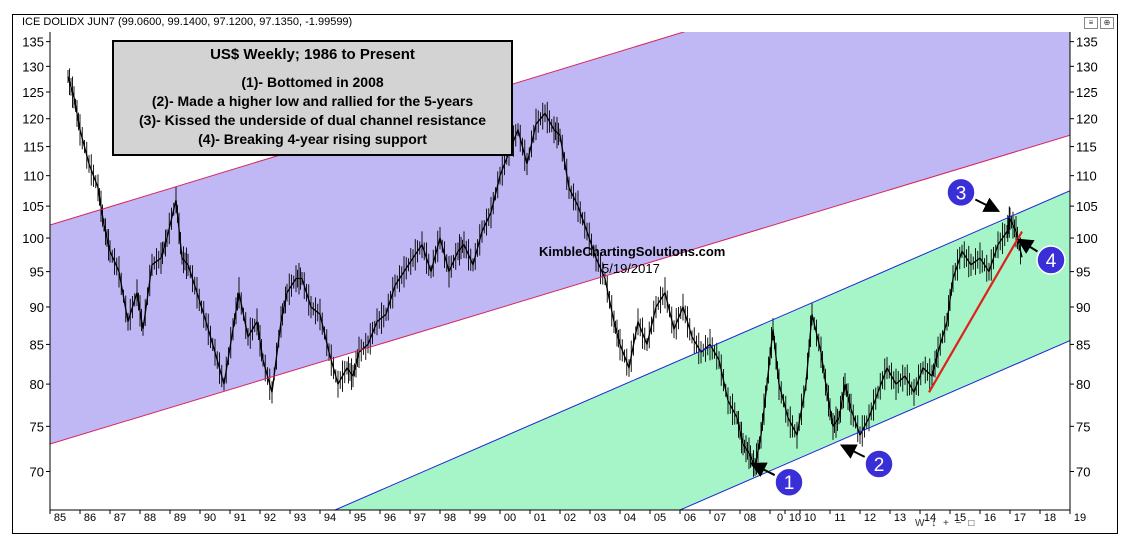 The height and width of the screenshot is (544, 1132). I want to click on y-tick-label-right: 115, so click(1086, 147).